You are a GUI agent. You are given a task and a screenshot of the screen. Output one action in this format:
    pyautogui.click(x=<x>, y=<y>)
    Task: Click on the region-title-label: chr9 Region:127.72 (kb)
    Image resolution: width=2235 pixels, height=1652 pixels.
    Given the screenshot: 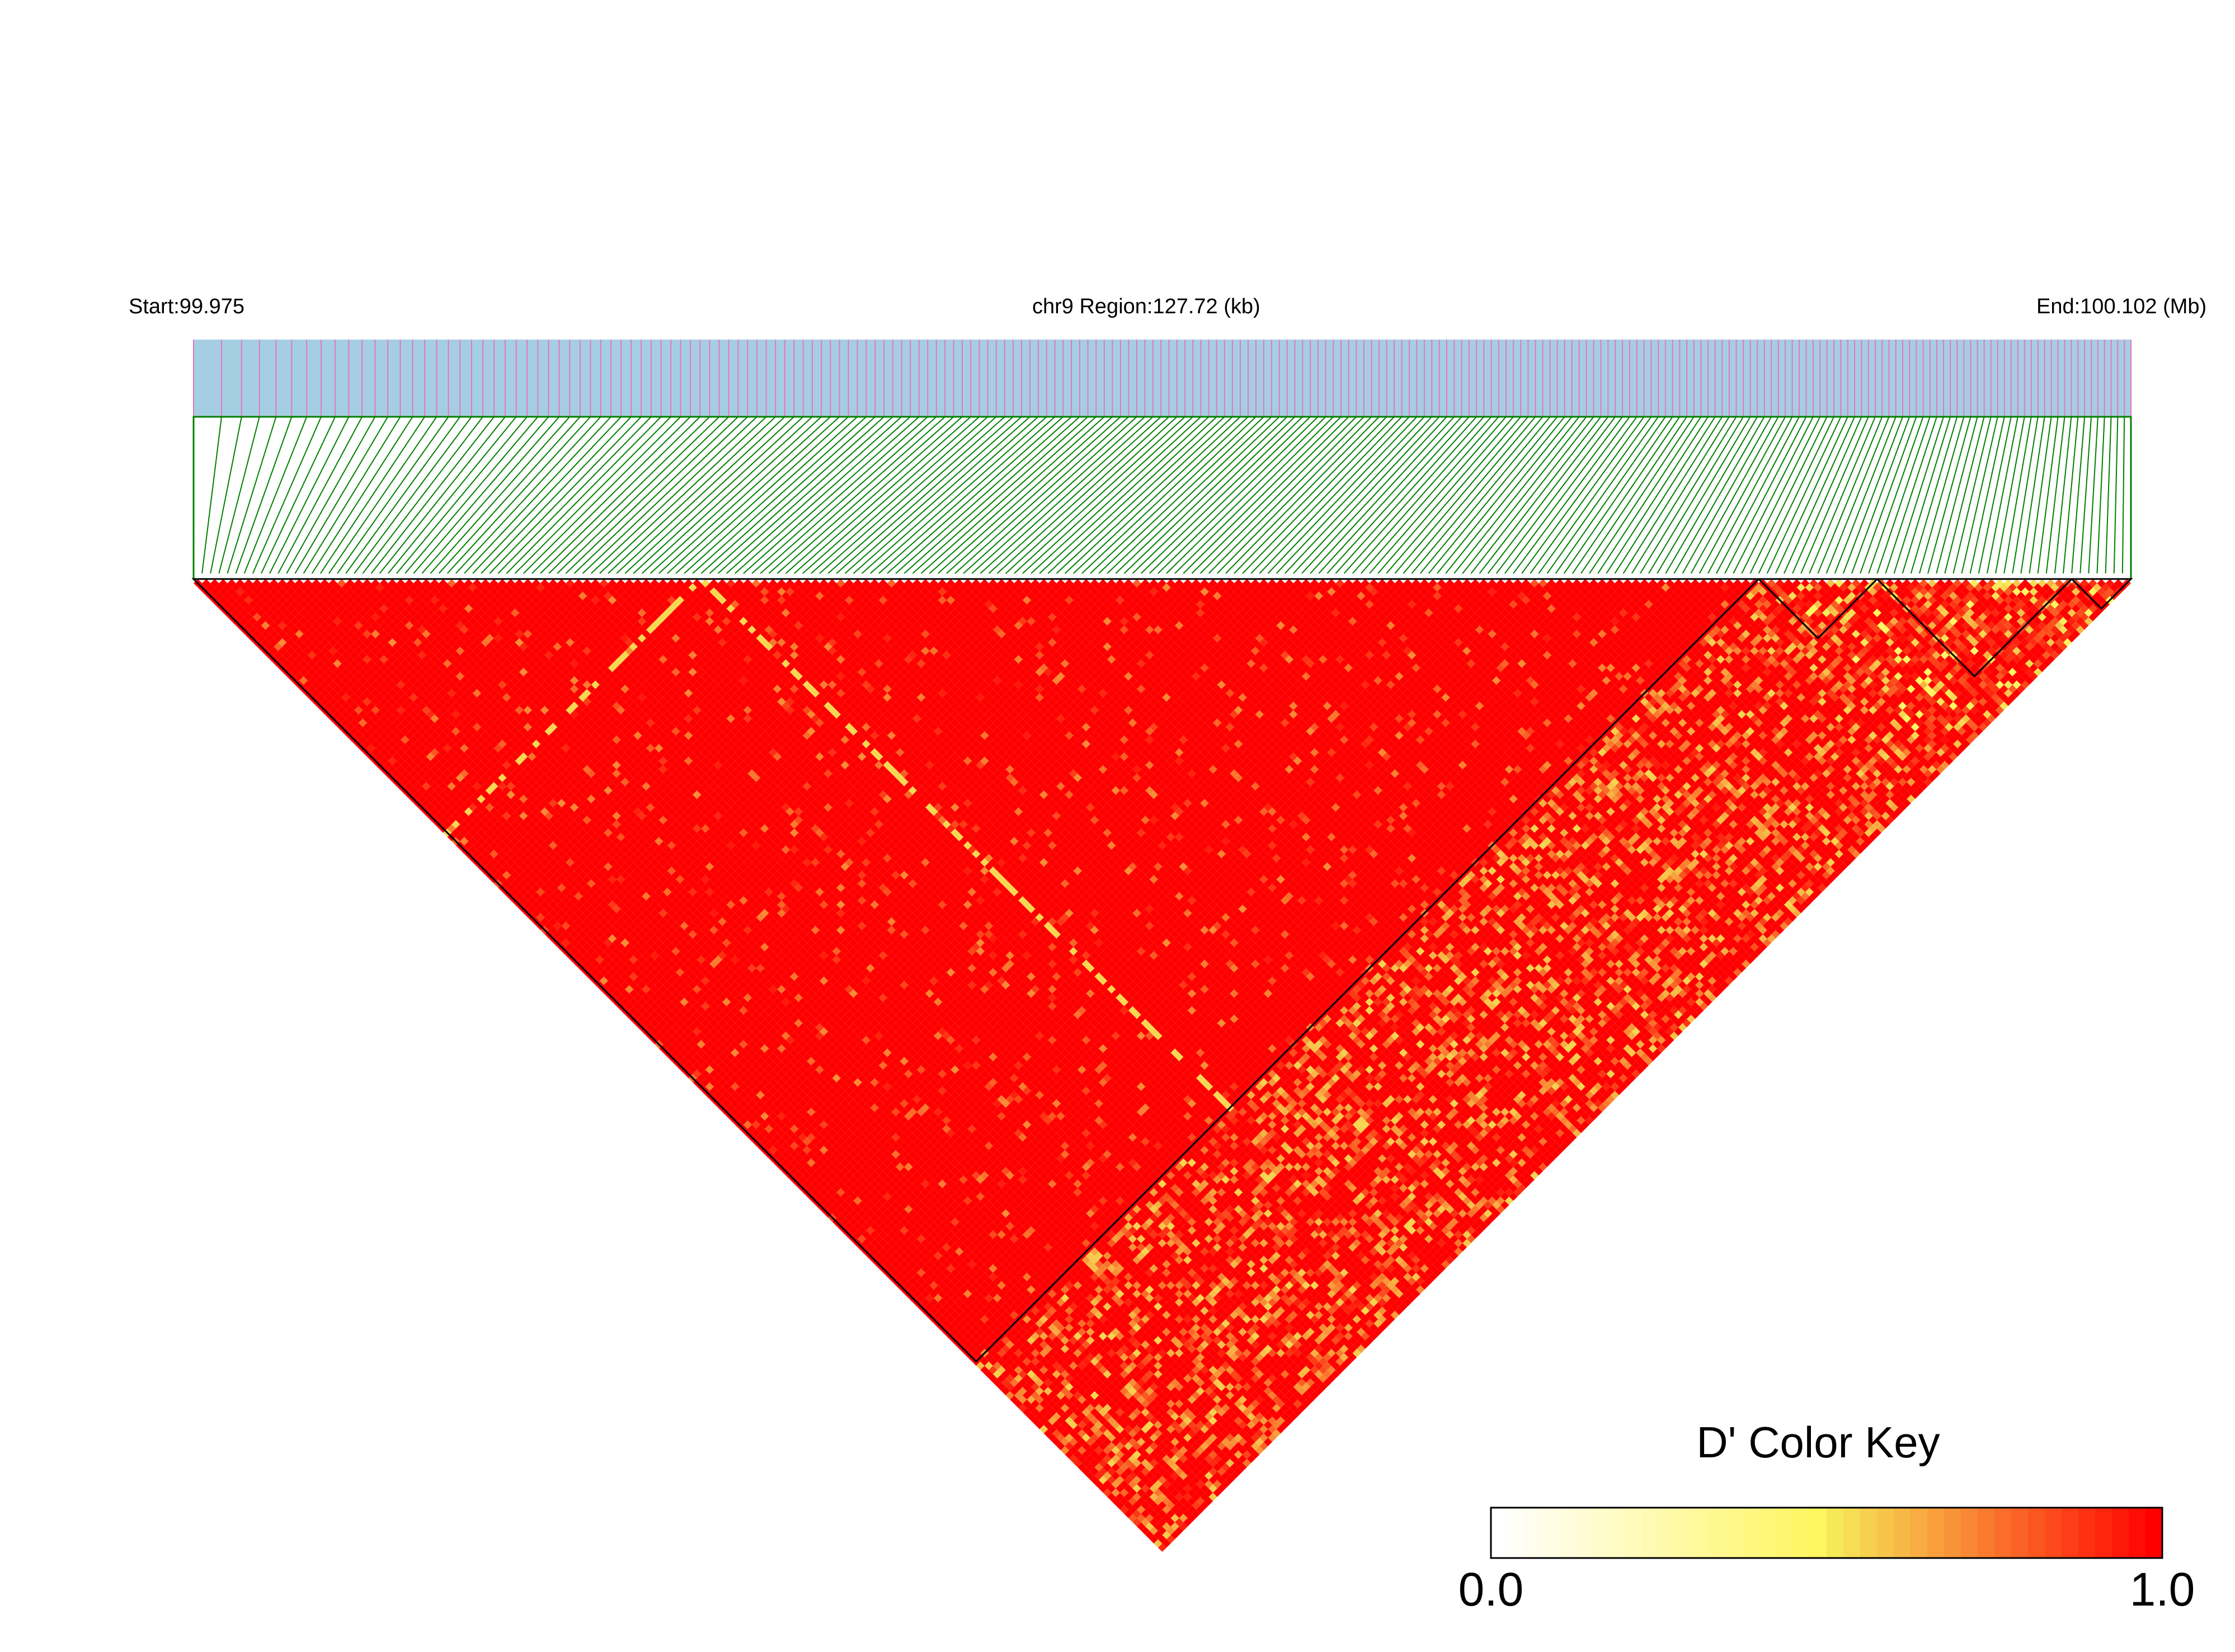 What is the action you would take?
    pyautogui.click(x=1146, y=306)
    